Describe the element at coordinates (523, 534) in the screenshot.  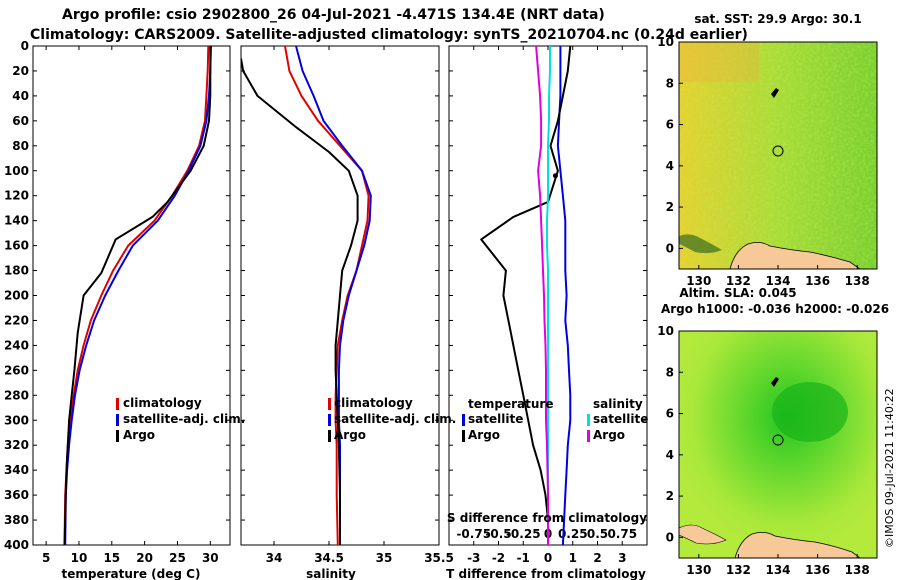
I see `x-top-tick-label: -0.25` at that location.